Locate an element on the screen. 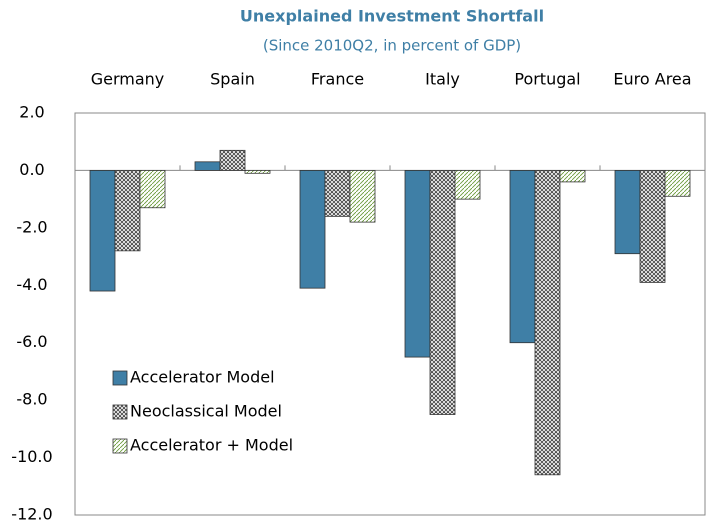 The image size is (718, 521). x-tick-label: Germany is located at coordinates (128, 79).